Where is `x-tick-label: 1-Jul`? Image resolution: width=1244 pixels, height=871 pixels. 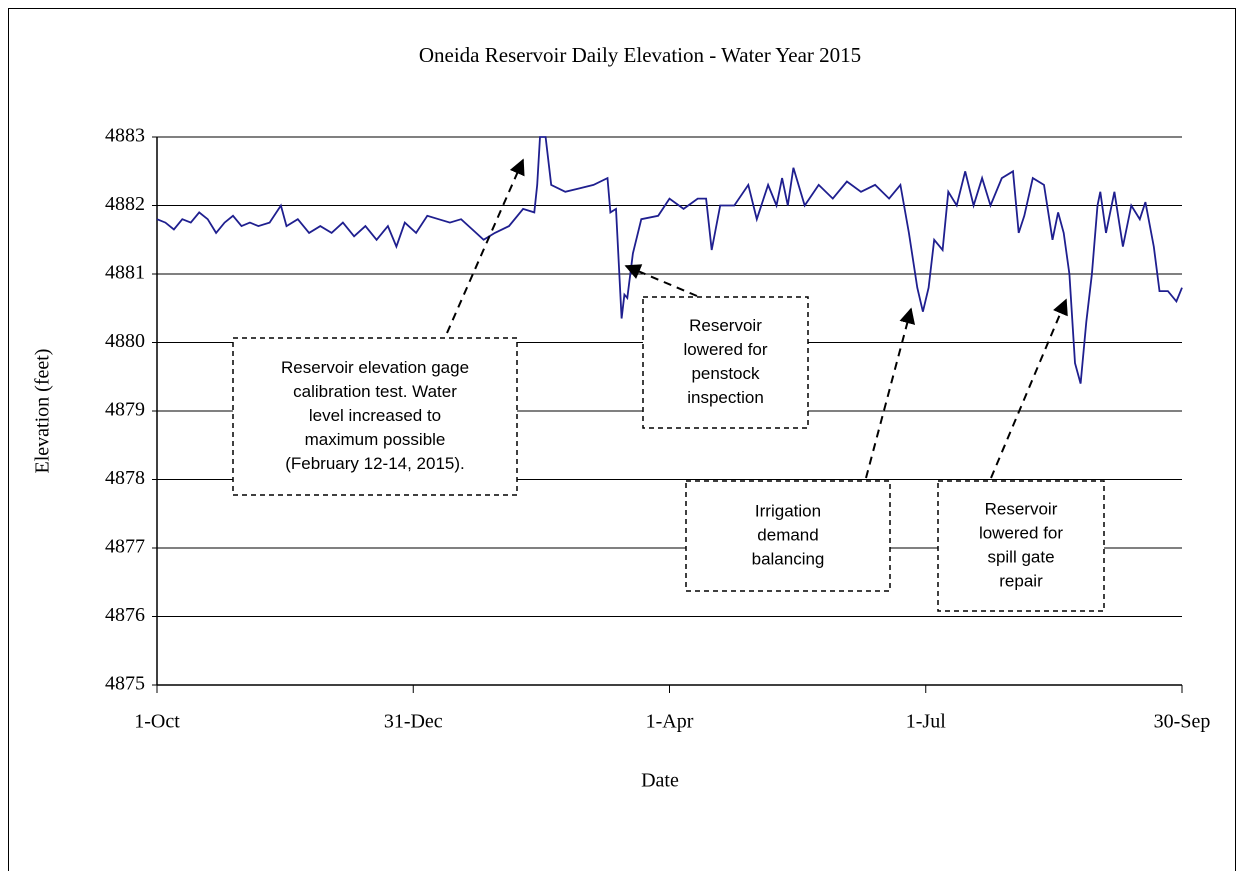
x-tick-label: 1-Jul is located at coordinates (926, 722).